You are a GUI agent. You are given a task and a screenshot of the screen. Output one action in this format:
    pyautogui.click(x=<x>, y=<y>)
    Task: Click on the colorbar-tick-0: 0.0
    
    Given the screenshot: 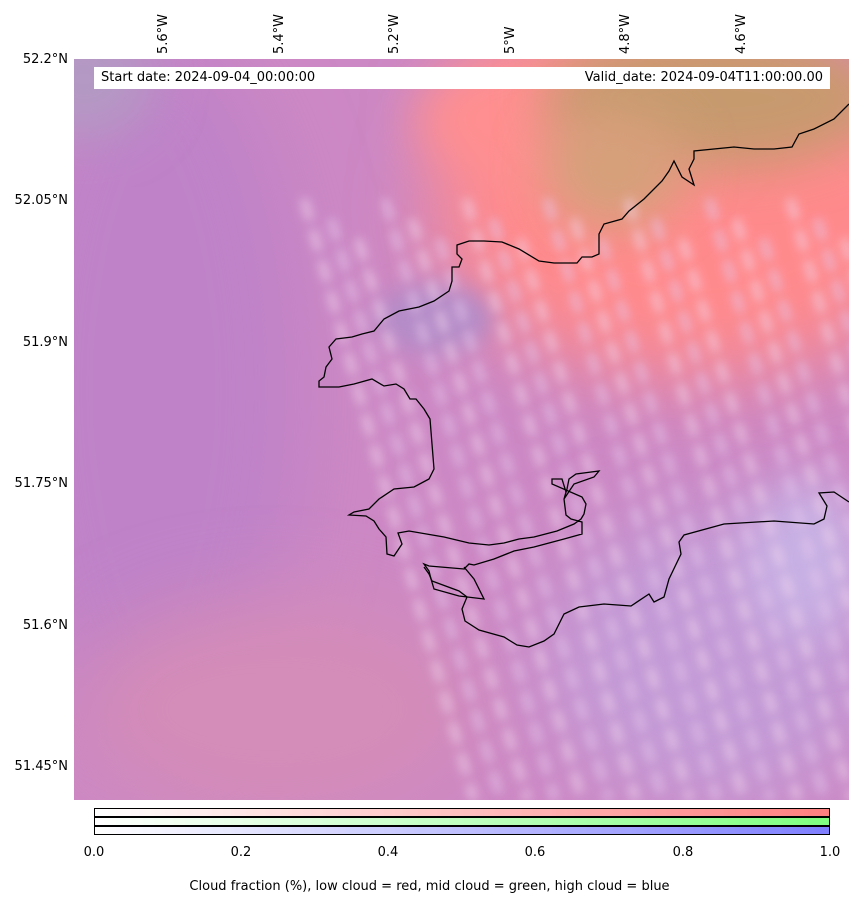 What is the action you would take?
    pyautogui.click(x=94, y=852)
    